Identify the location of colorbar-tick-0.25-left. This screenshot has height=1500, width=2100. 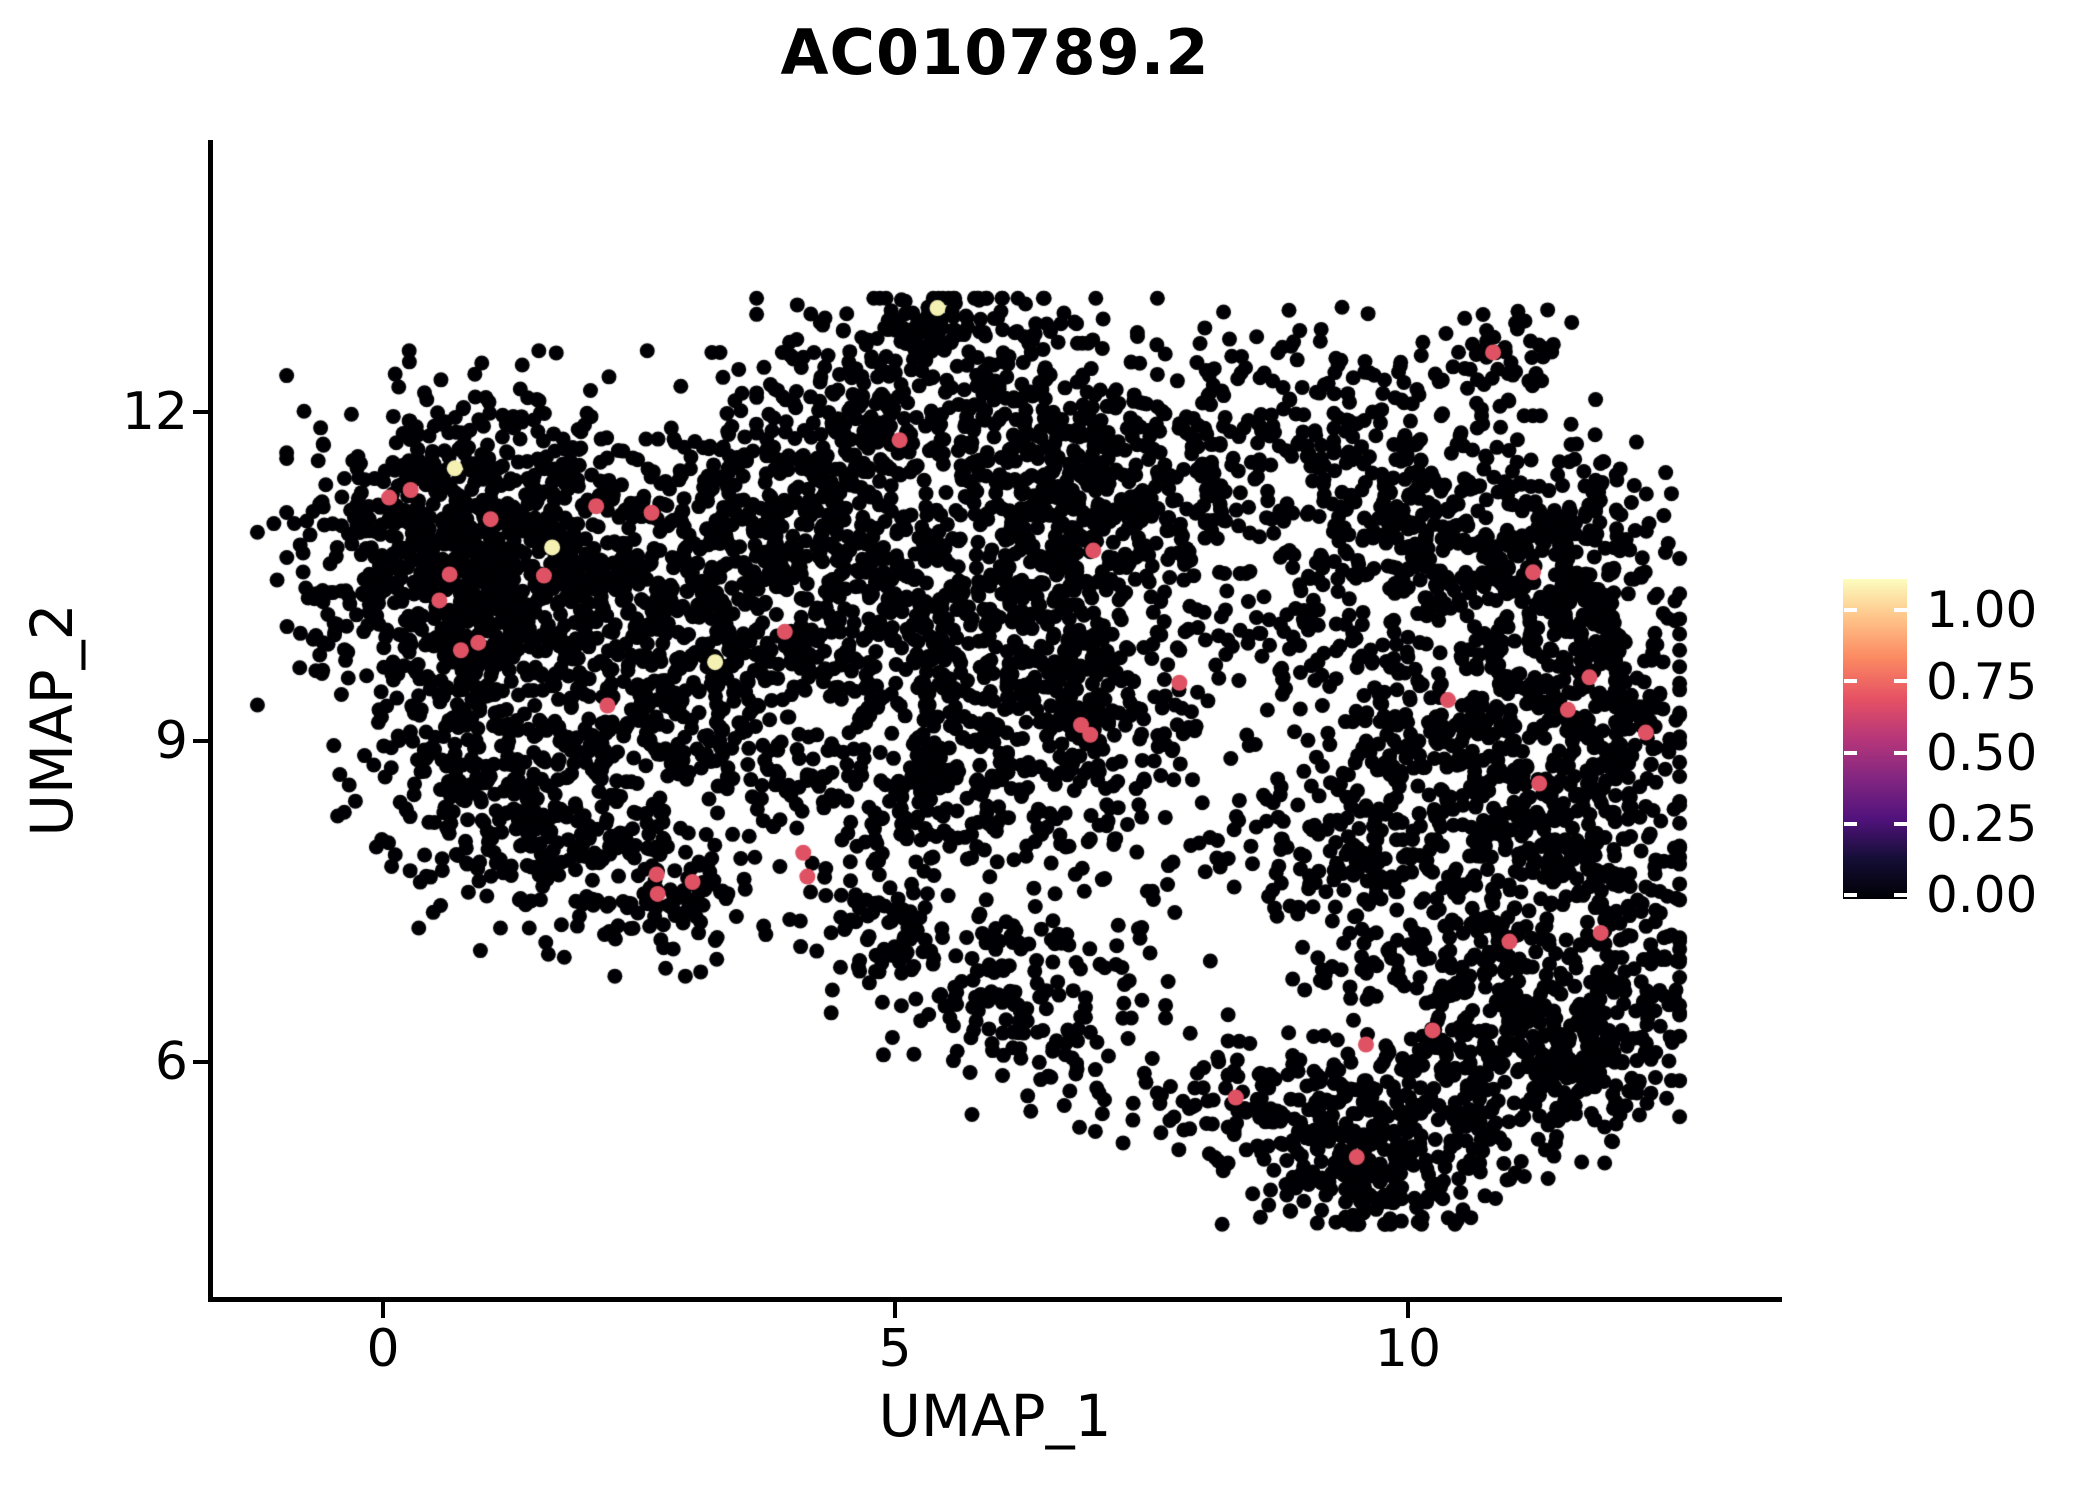
(1850, 824).